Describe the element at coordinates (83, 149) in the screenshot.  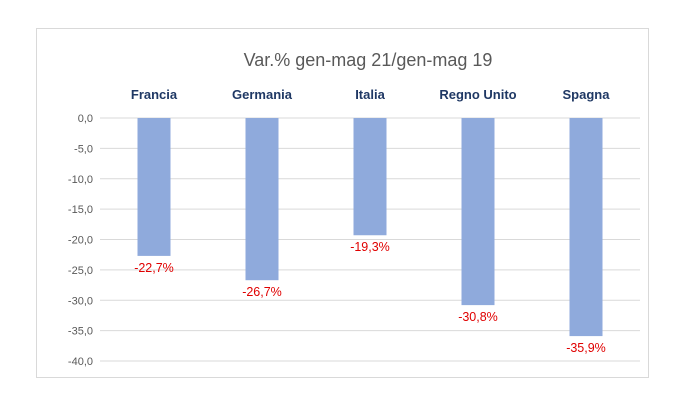
I see `y-tick-label: -5,0` at that location.